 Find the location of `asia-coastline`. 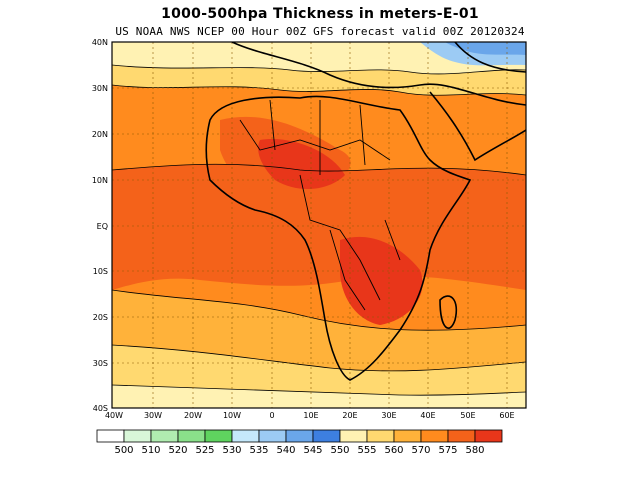

asia-coastline is located at coordinates (490, 57).